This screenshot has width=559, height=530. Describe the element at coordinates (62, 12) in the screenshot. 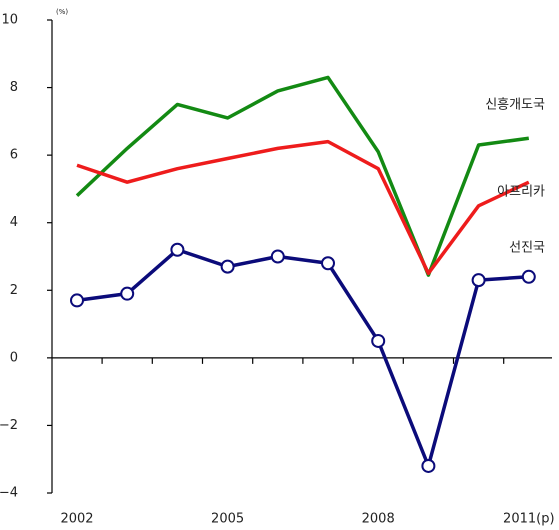

I see `unit-label: (%)` at that location.